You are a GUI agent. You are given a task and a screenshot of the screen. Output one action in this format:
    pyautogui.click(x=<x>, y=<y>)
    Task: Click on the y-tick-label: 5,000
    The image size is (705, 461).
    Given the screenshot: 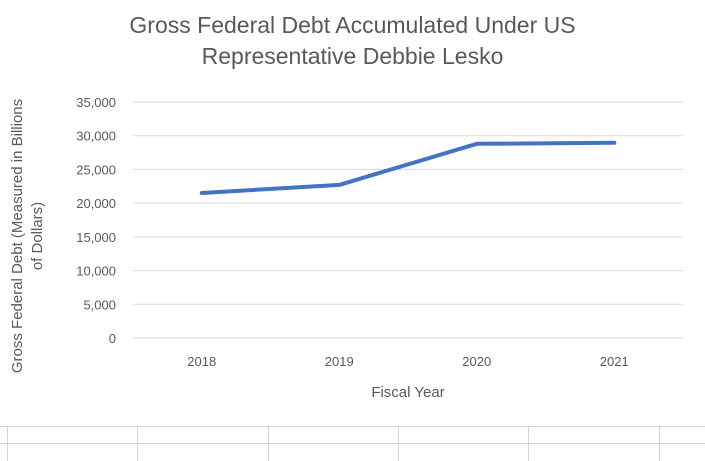 What is the action you would take?
    pyautogui.click(x=99, y=304)
    